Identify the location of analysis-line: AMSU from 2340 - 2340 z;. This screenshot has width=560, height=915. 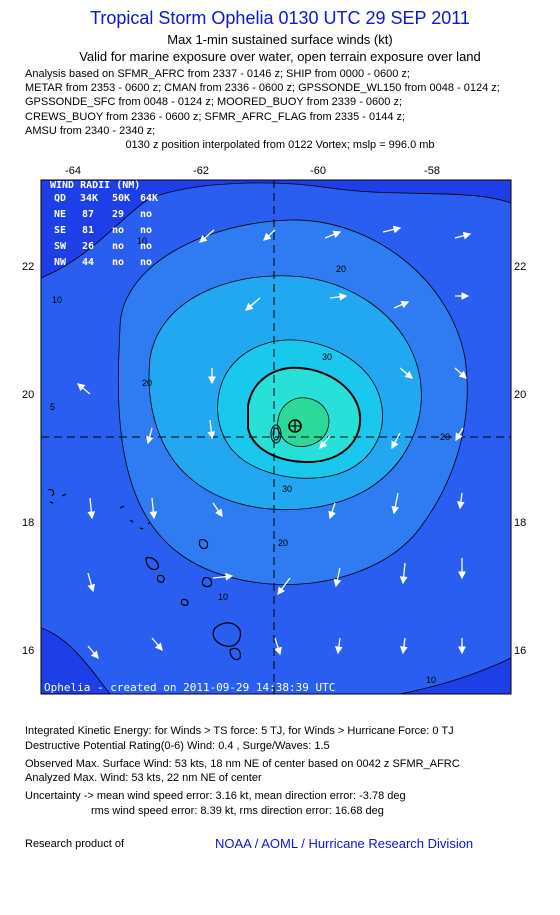
(90, 130).